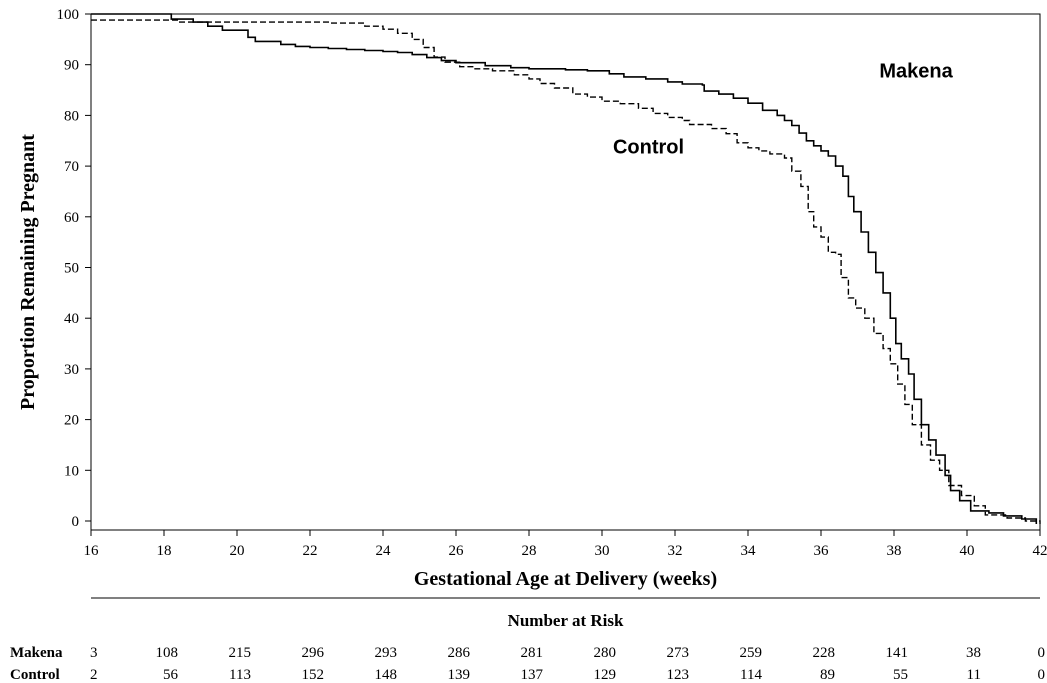  Describe the element at coordinates (171, 675) in the screenshot. I see `risk-cell: 56` at that location.